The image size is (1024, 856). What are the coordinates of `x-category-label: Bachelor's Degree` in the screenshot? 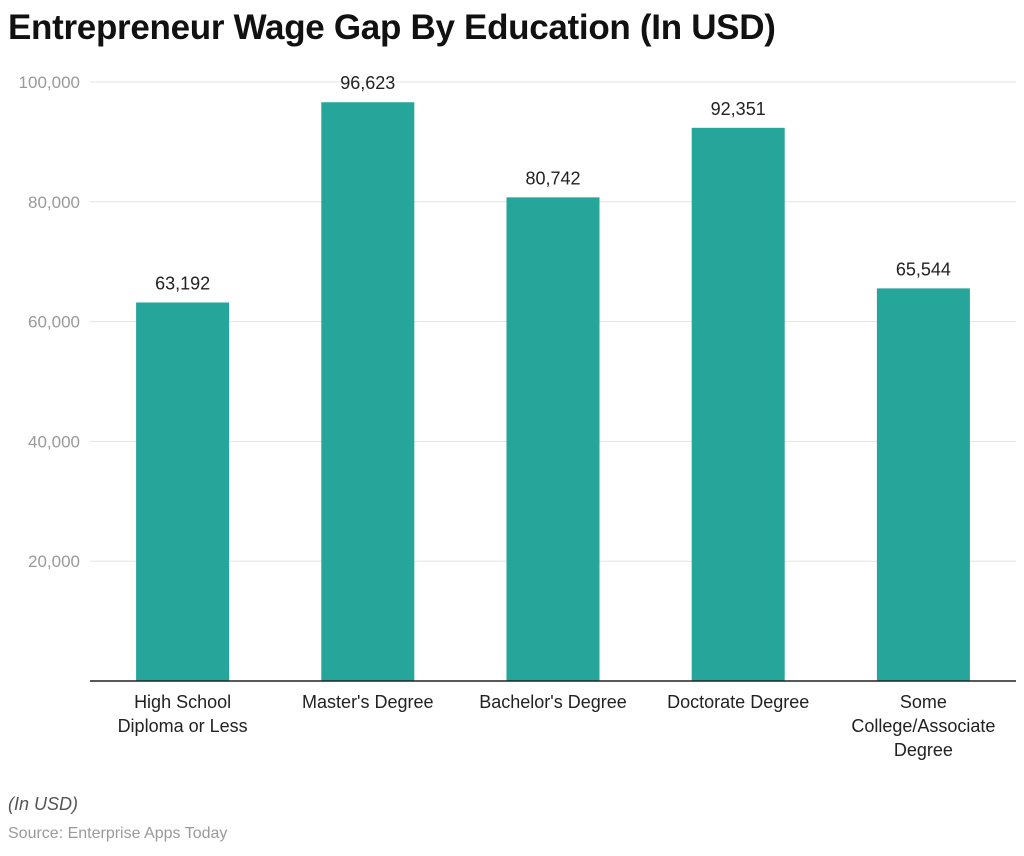 It's located at (553, 702).